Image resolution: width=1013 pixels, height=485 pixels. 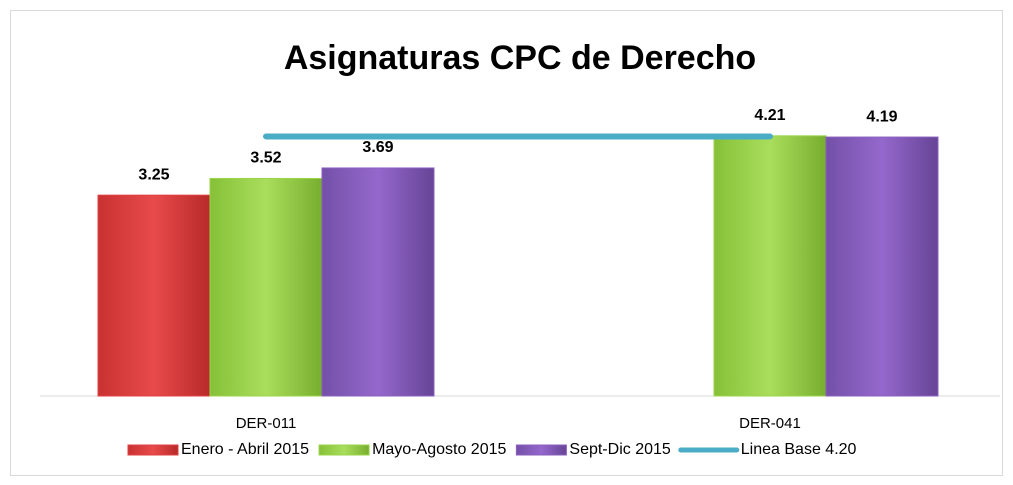 I want to click on legend-label: Linea Base 4.20, so click(x=799, y=449).